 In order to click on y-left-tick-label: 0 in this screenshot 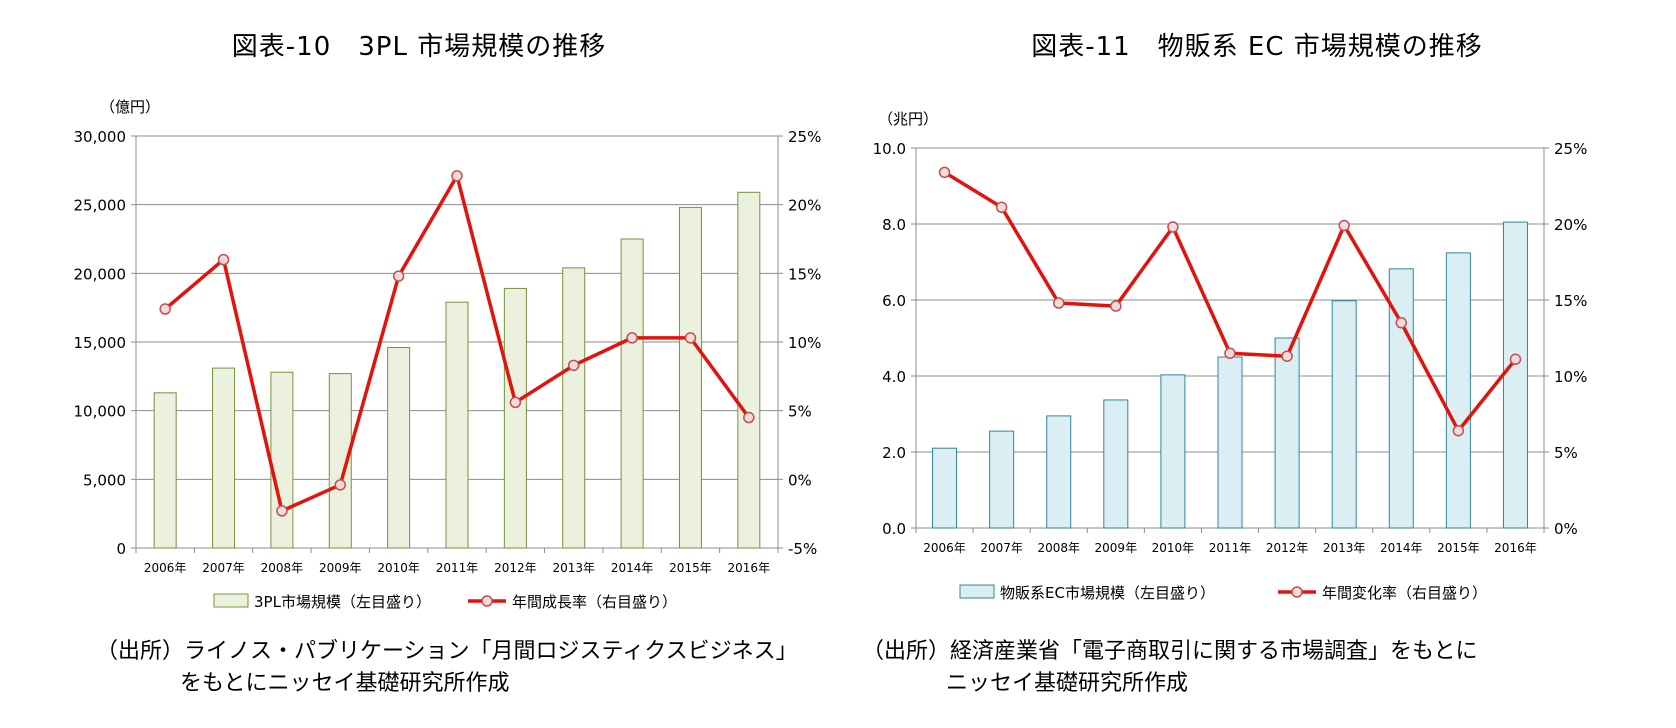, I will do `click(121, 549)`.